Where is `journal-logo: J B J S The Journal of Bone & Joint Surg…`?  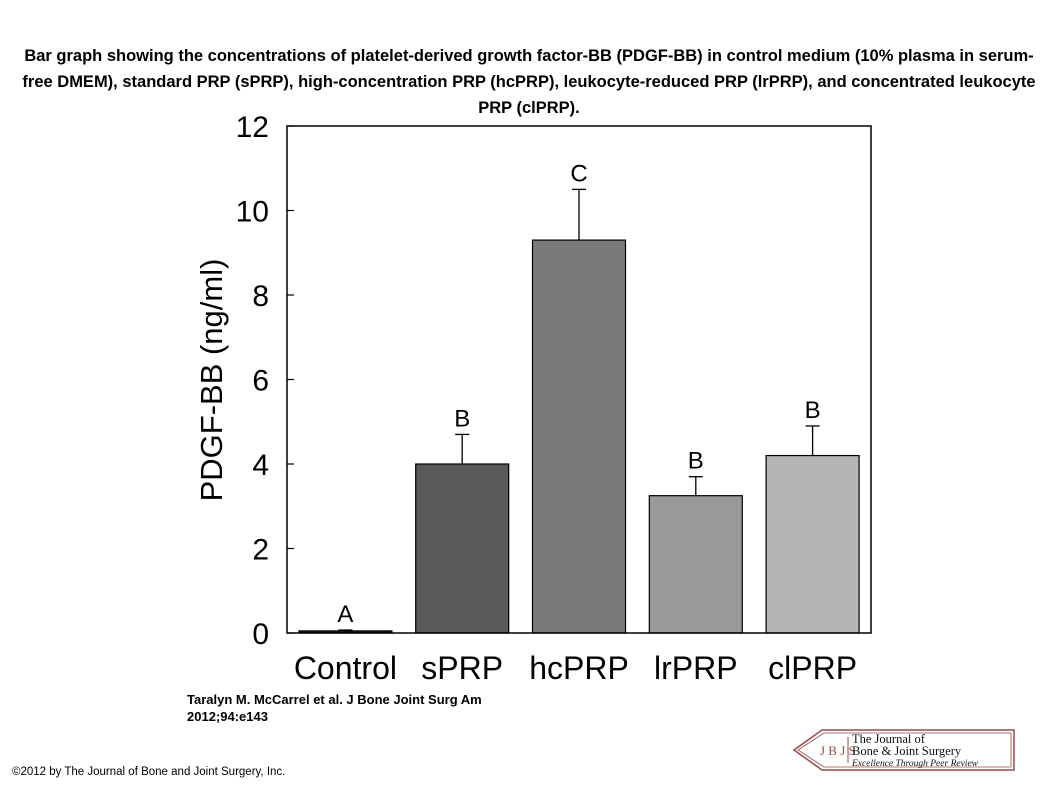
journal-logo: J B J S The Journal of Bone & Joint Surg… is located at coordinates (903, 750).